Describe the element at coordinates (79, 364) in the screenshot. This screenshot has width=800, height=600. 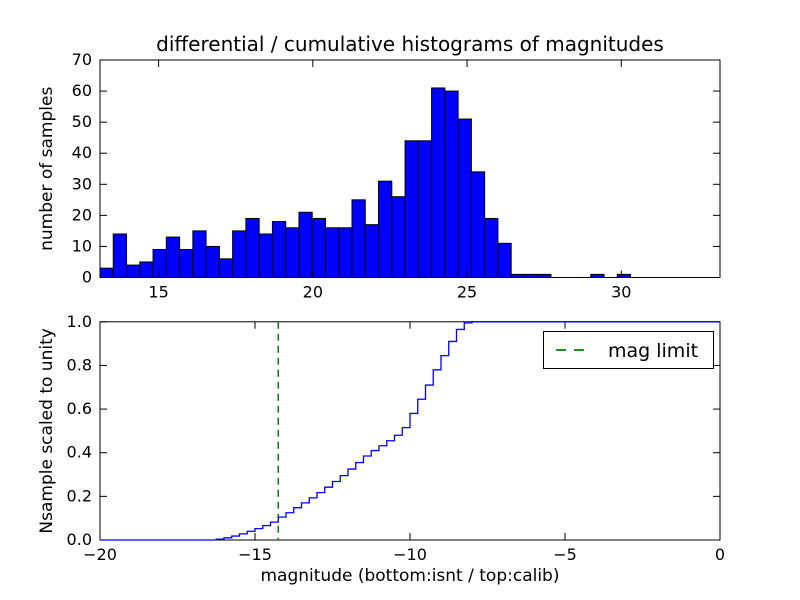
I see `y-tick-label: 0.8` at that location.